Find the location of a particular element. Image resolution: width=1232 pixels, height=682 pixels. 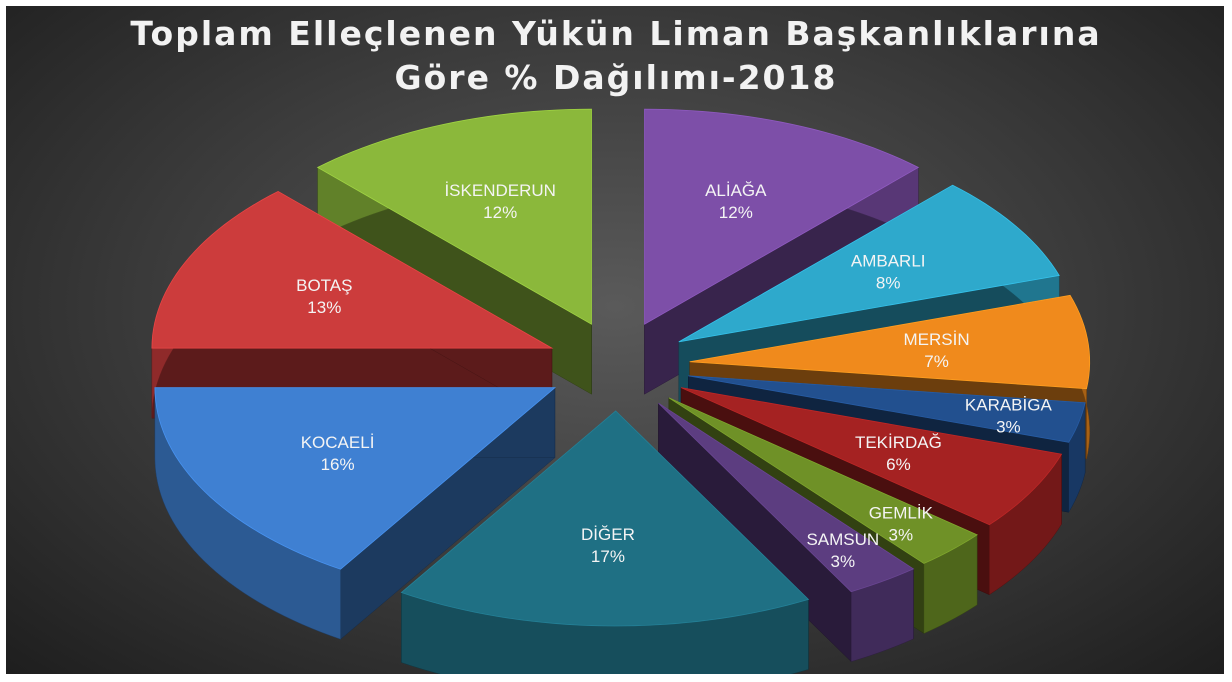

slice-value-label: 7% is located at coordinates (936, 361).